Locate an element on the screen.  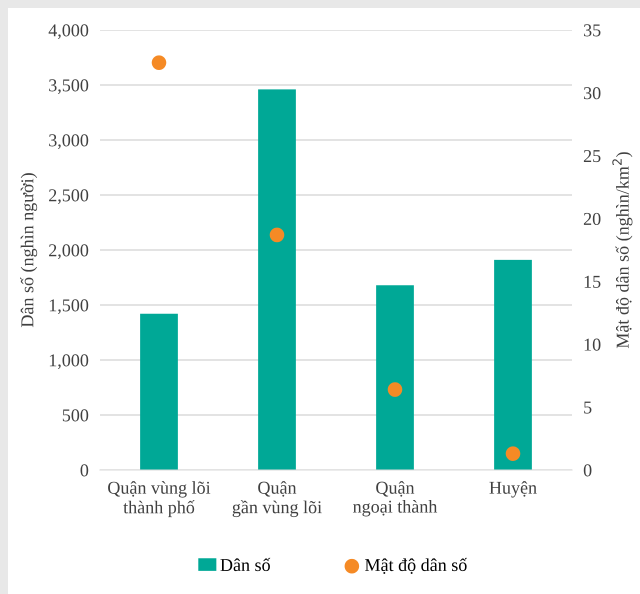
y2-tick-label: 5 is located at coordinates (588, 408).